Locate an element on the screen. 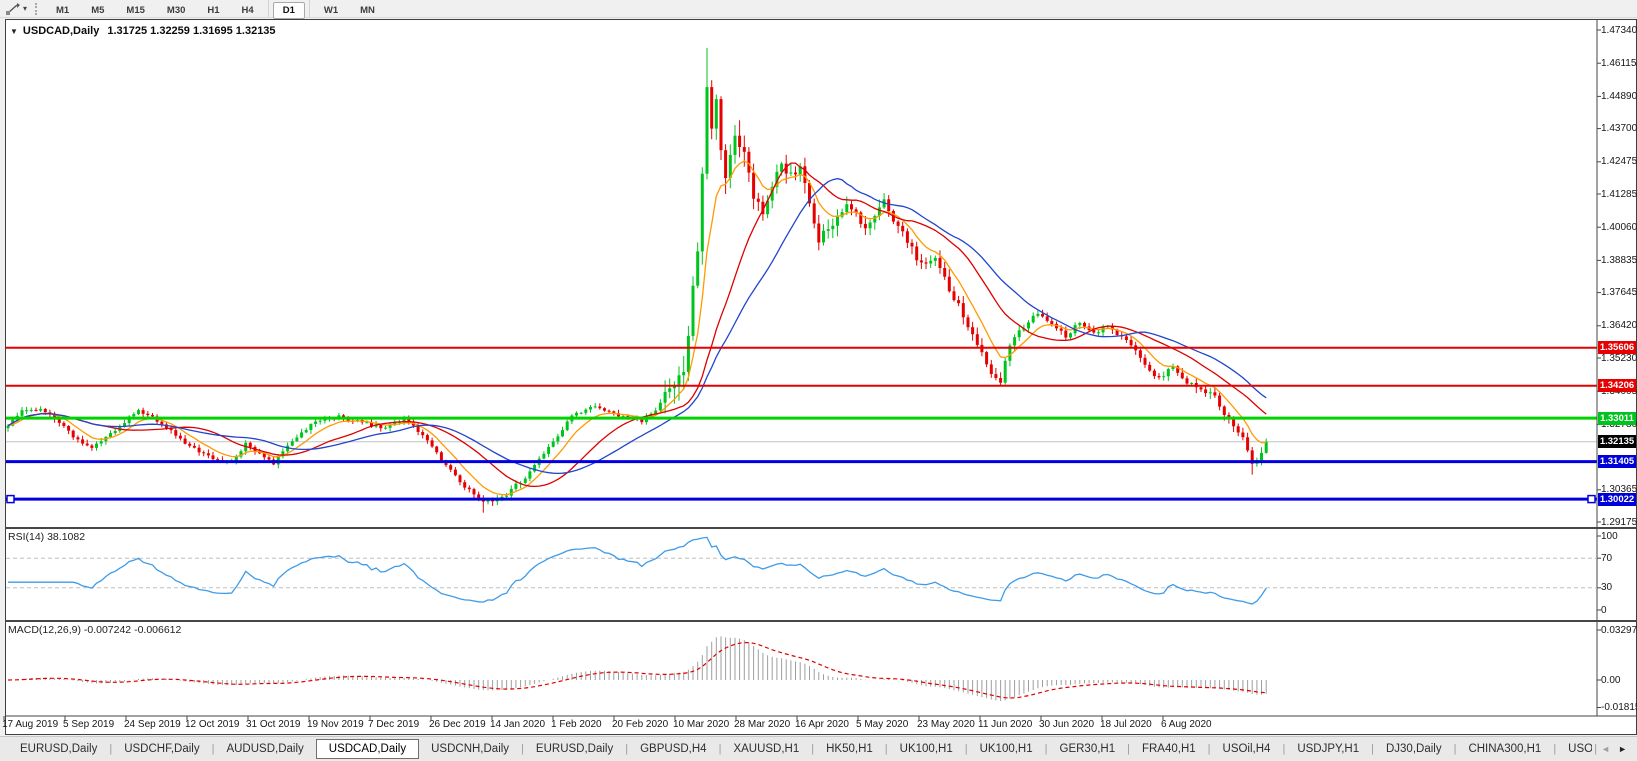  chart-tab-usoil-h1: USOil,H1 is located at coordinates (1580, 749).